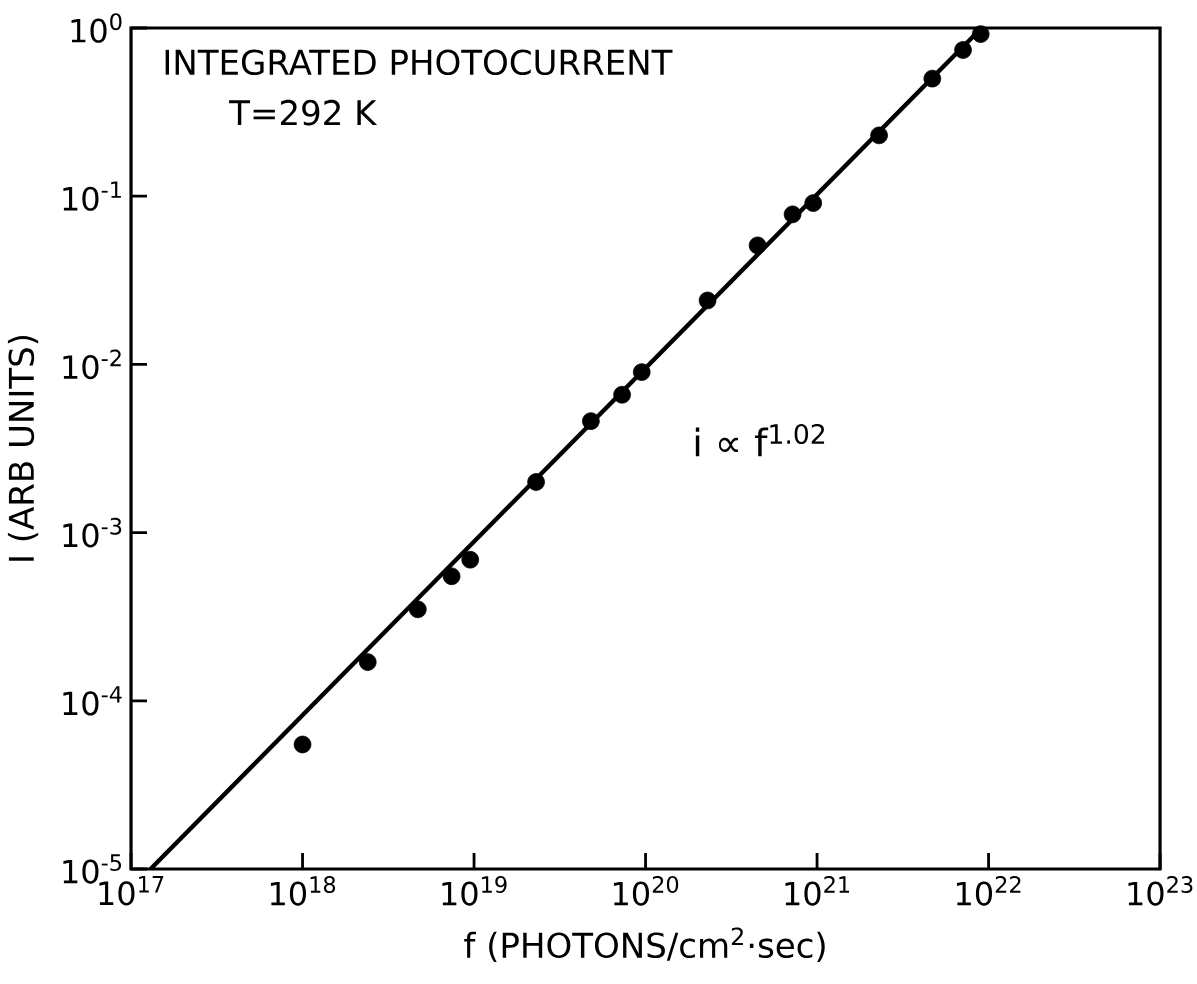 This screenshot has width=1197, height=984. What do you see at coordinates (817, 891) in the screenshot?
I see `x-tick-label: 10$^{21}$` at bounding box center [817, 891].